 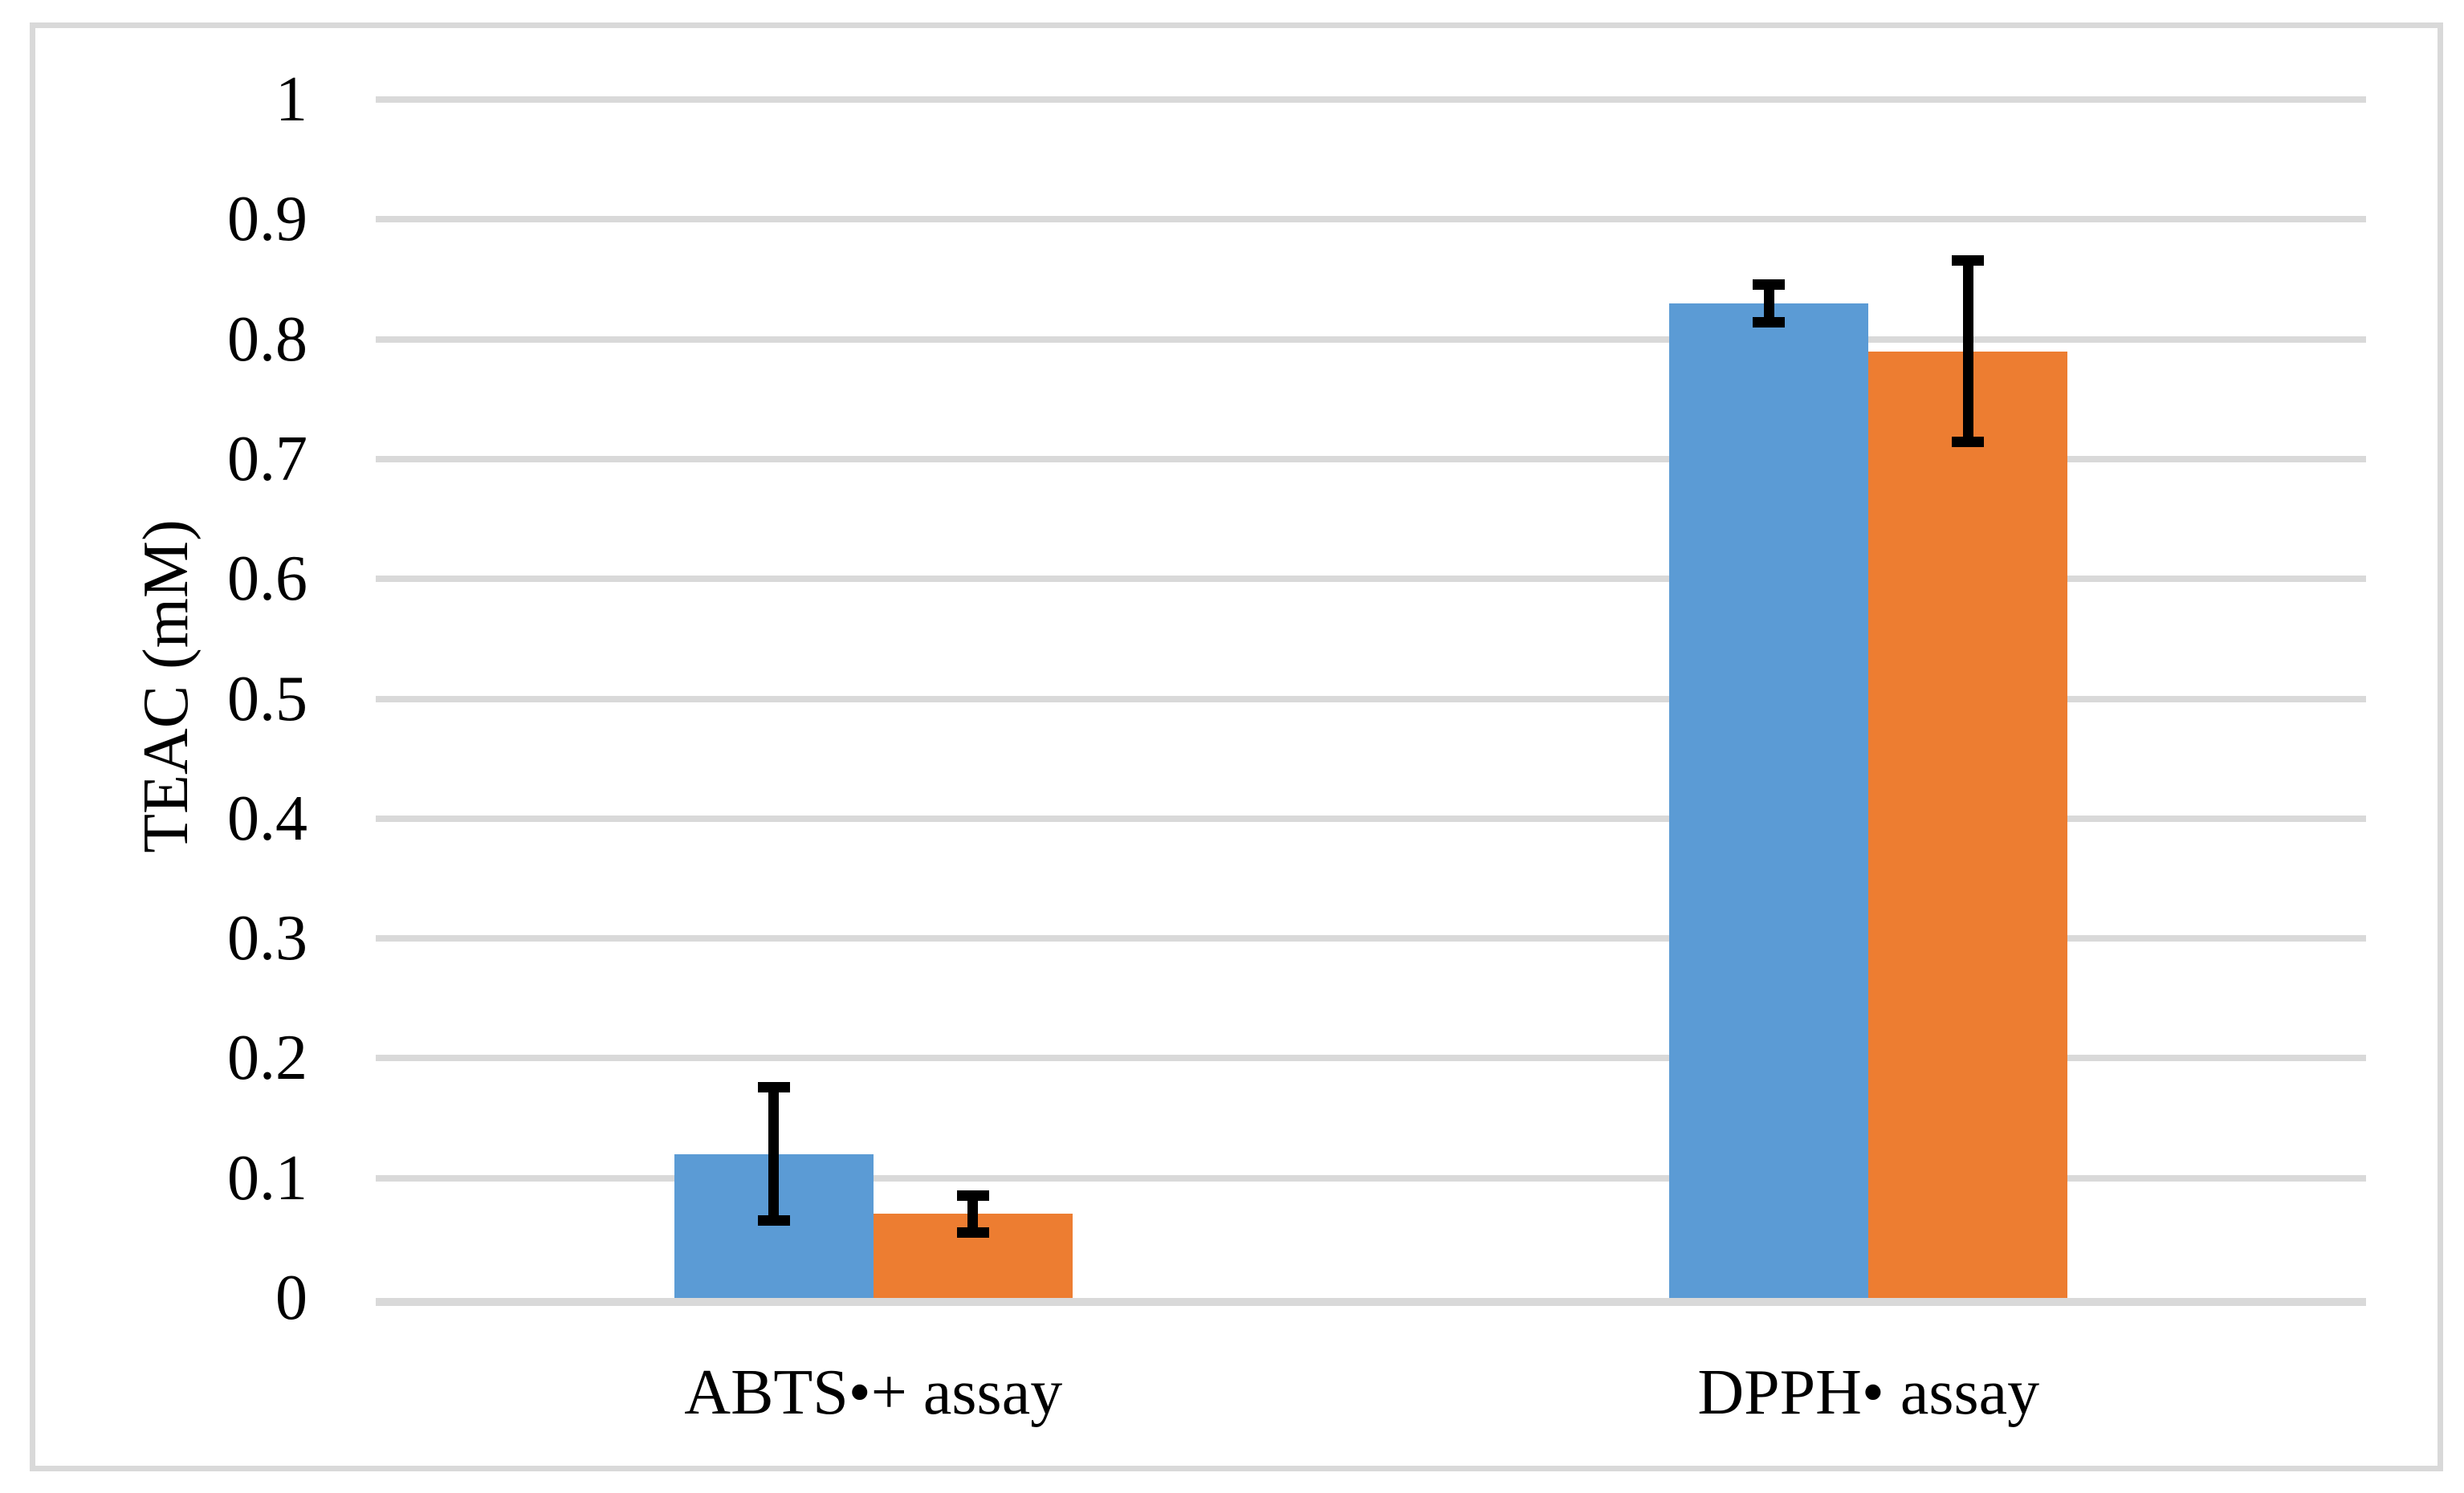 I want to click on x-category-label-1: ABTS•+ assay, so click(x=873, y=1392).